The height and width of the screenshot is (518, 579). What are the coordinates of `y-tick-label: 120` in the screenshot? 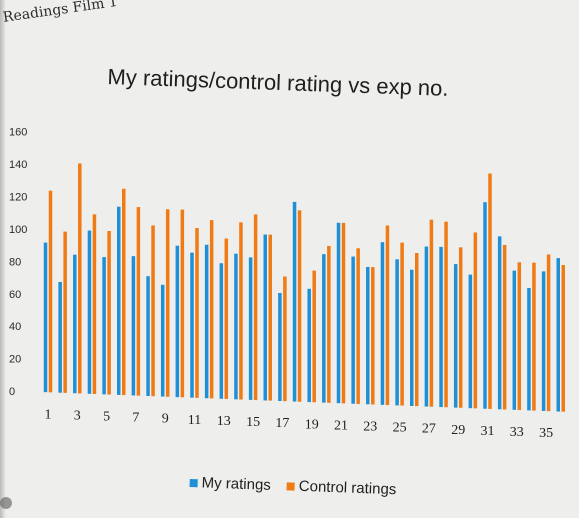 It's located at (18, 197).